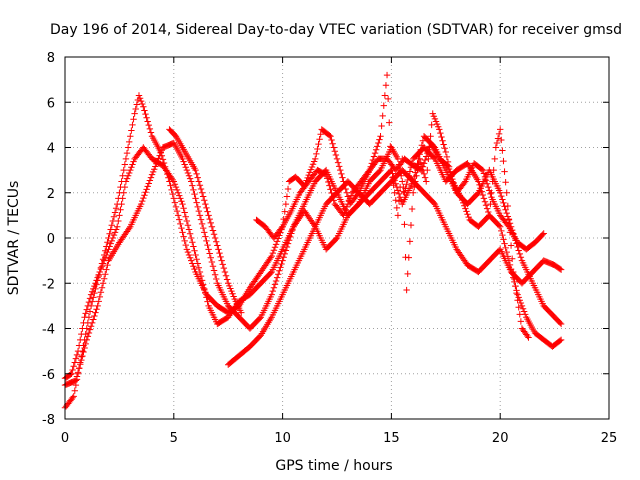 The image size is (640, 480). What do you see at coordinates (51, 194) in the screenshot?
I see `y-tick-label: 2` at bounding box center [51, 194].